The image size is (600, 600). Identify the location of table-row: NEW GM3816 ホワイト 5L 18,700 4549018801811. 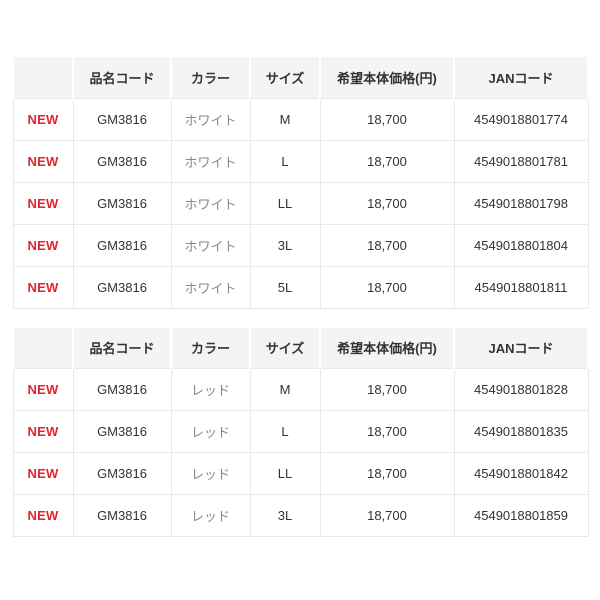
(300, 287).